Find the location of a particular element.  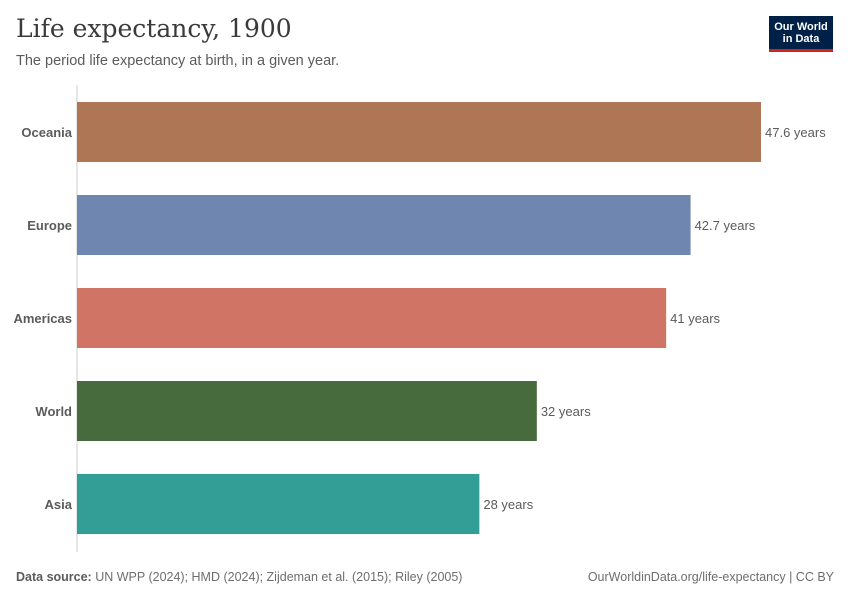

data-source-label: Data source: is located at coordinates (54, 577).